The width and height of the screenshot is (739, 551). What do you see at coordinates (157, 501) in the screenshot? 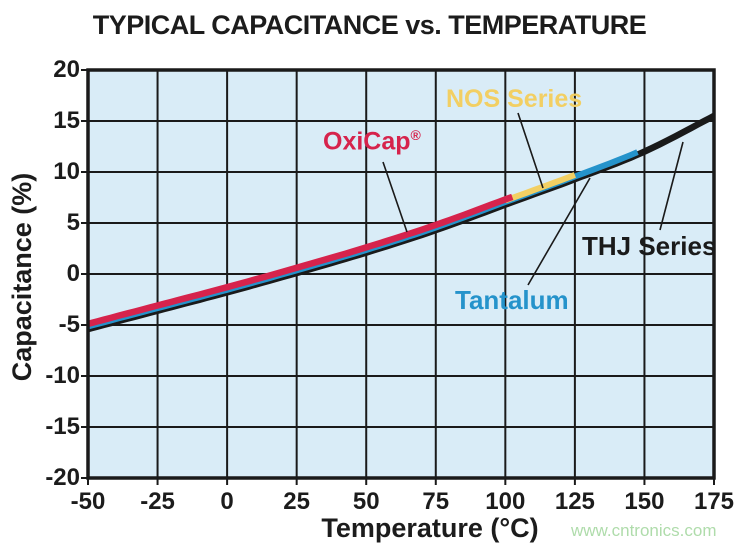
I see `x-tick-label: -25` at bounding box center [157, 501].